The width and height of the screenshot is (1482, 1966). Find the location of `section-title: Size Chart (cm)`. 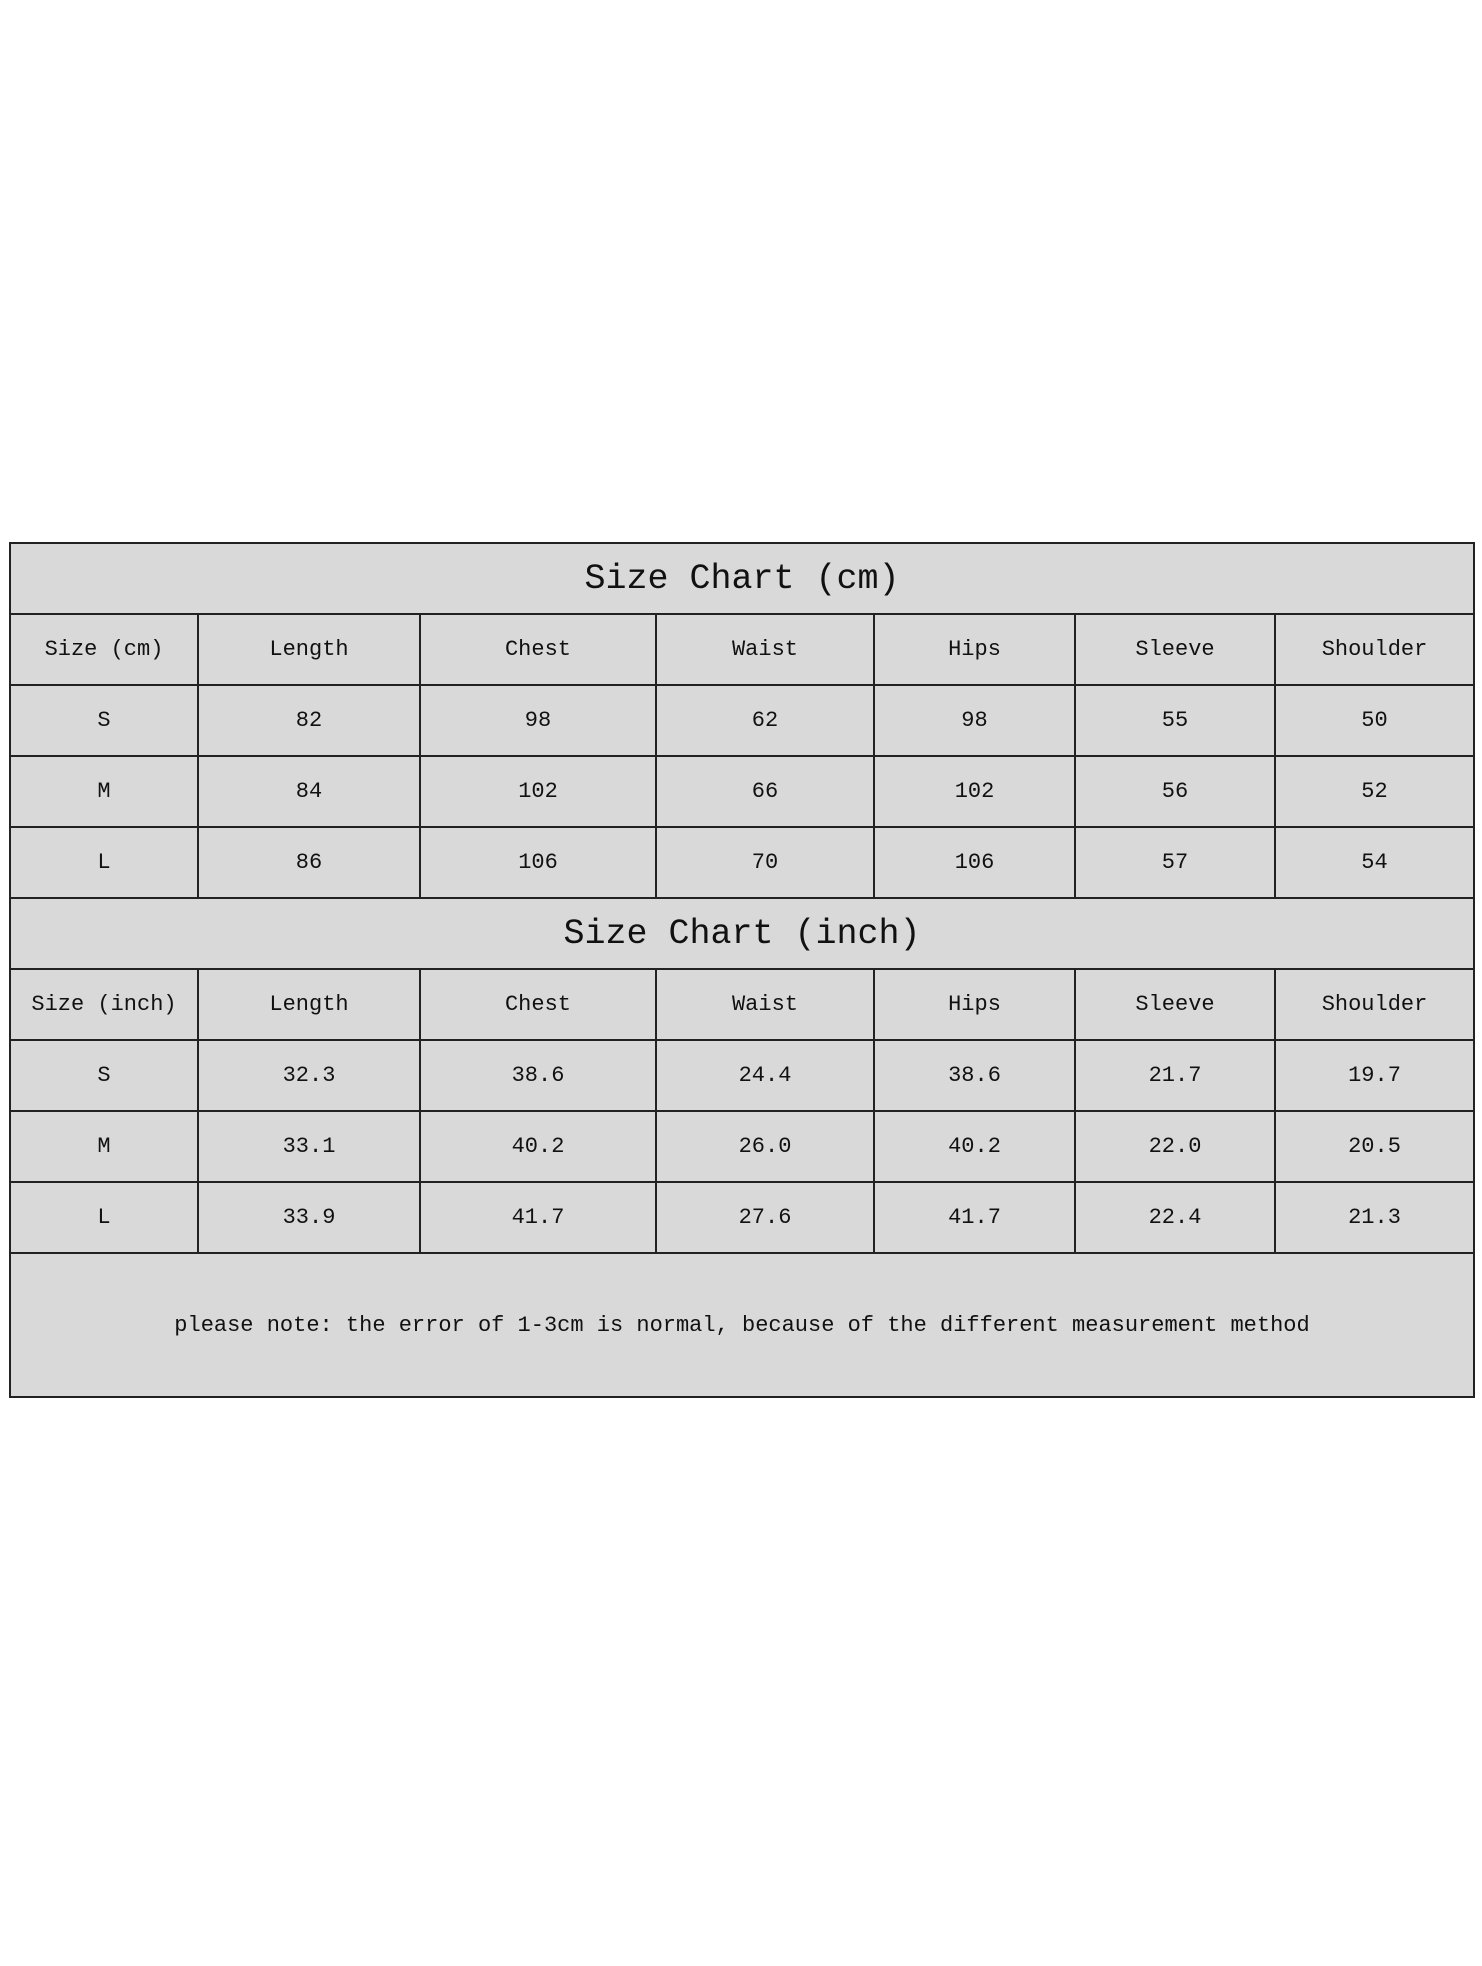

section-title: Size Chart (cm) is located at coordinates (742, 578).